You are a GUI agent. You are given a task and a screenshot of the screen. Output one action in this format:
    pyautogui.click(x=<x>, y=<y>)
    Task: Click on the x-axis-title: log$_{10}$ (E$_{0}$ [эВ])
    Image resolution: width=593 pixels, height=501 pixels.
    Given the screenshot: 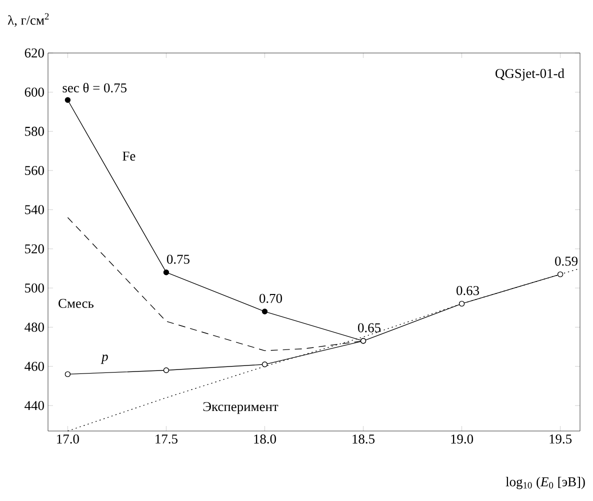 What is the action you would take?
    pyautogui.click(x=545, y=483)
    